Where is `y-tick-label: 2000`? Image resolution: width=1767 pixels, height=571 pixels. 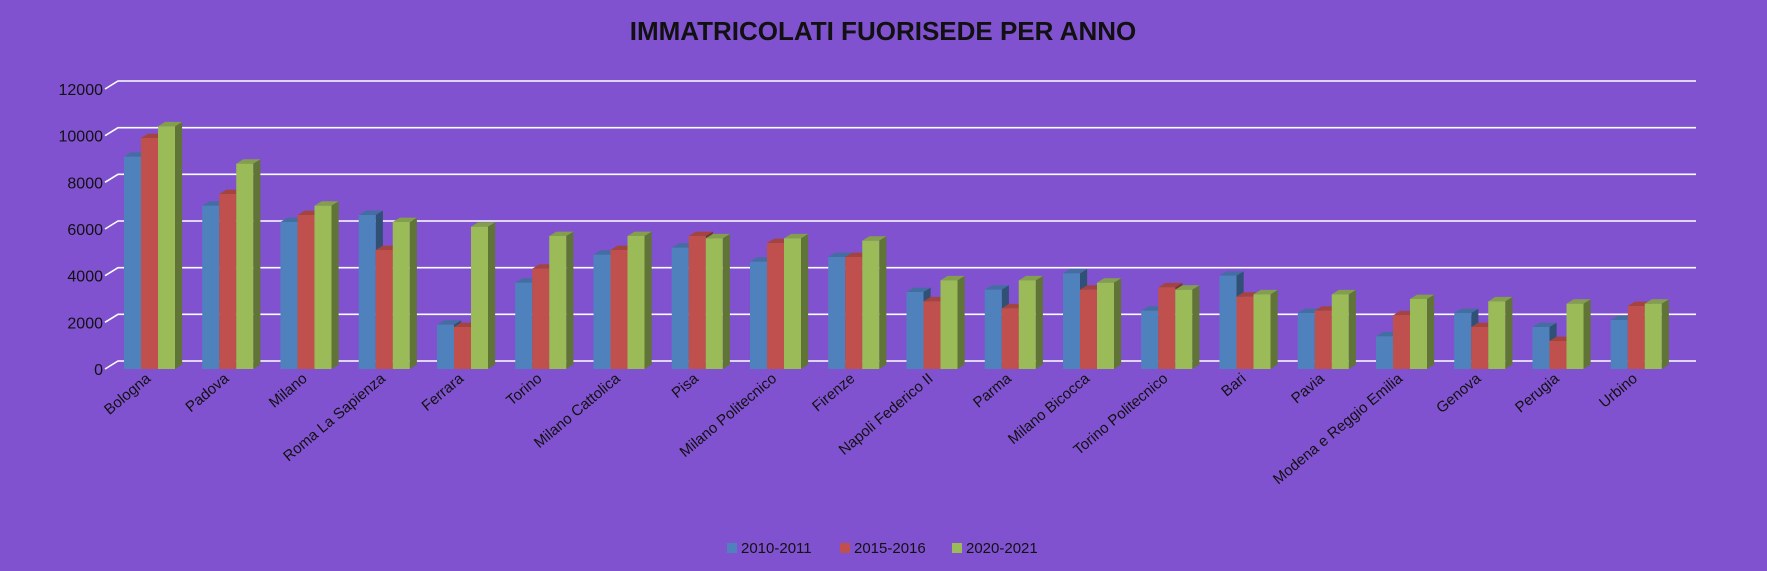 y-tick-label: 2000 is located at coordinates (85, 323).